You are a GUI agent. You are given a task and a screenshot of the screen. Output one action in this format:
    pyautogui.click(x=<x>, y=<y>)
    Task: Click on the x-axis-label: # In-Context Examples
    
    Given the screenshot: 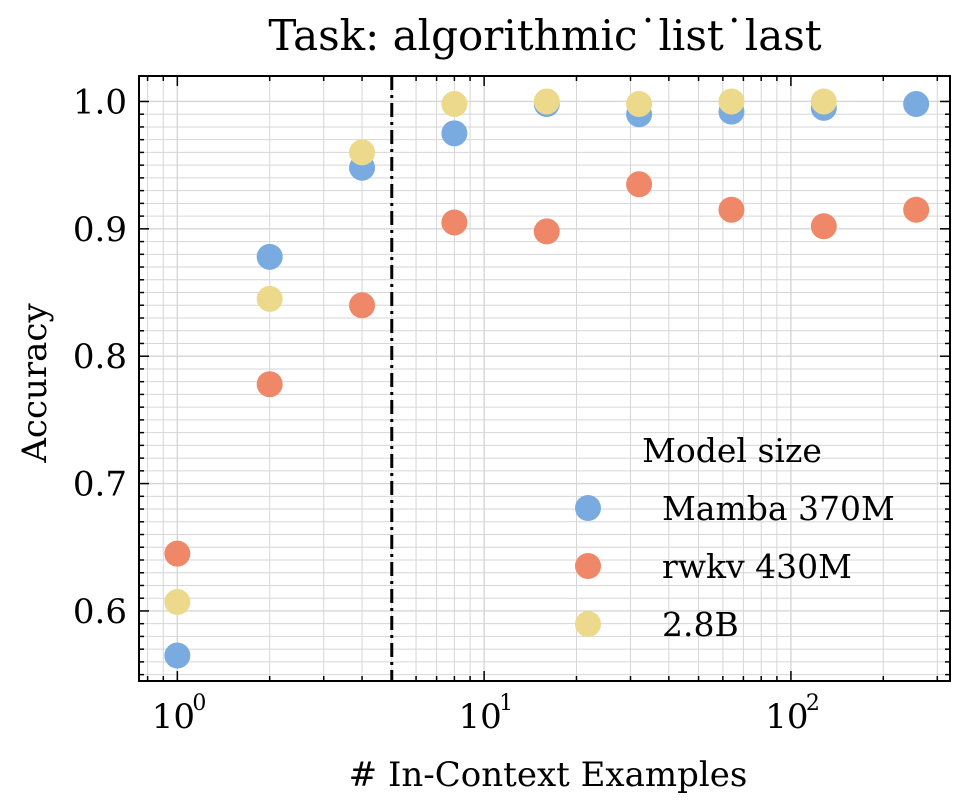 What is the action you would take?
    pyautogui.click(x=548, y=775)
    